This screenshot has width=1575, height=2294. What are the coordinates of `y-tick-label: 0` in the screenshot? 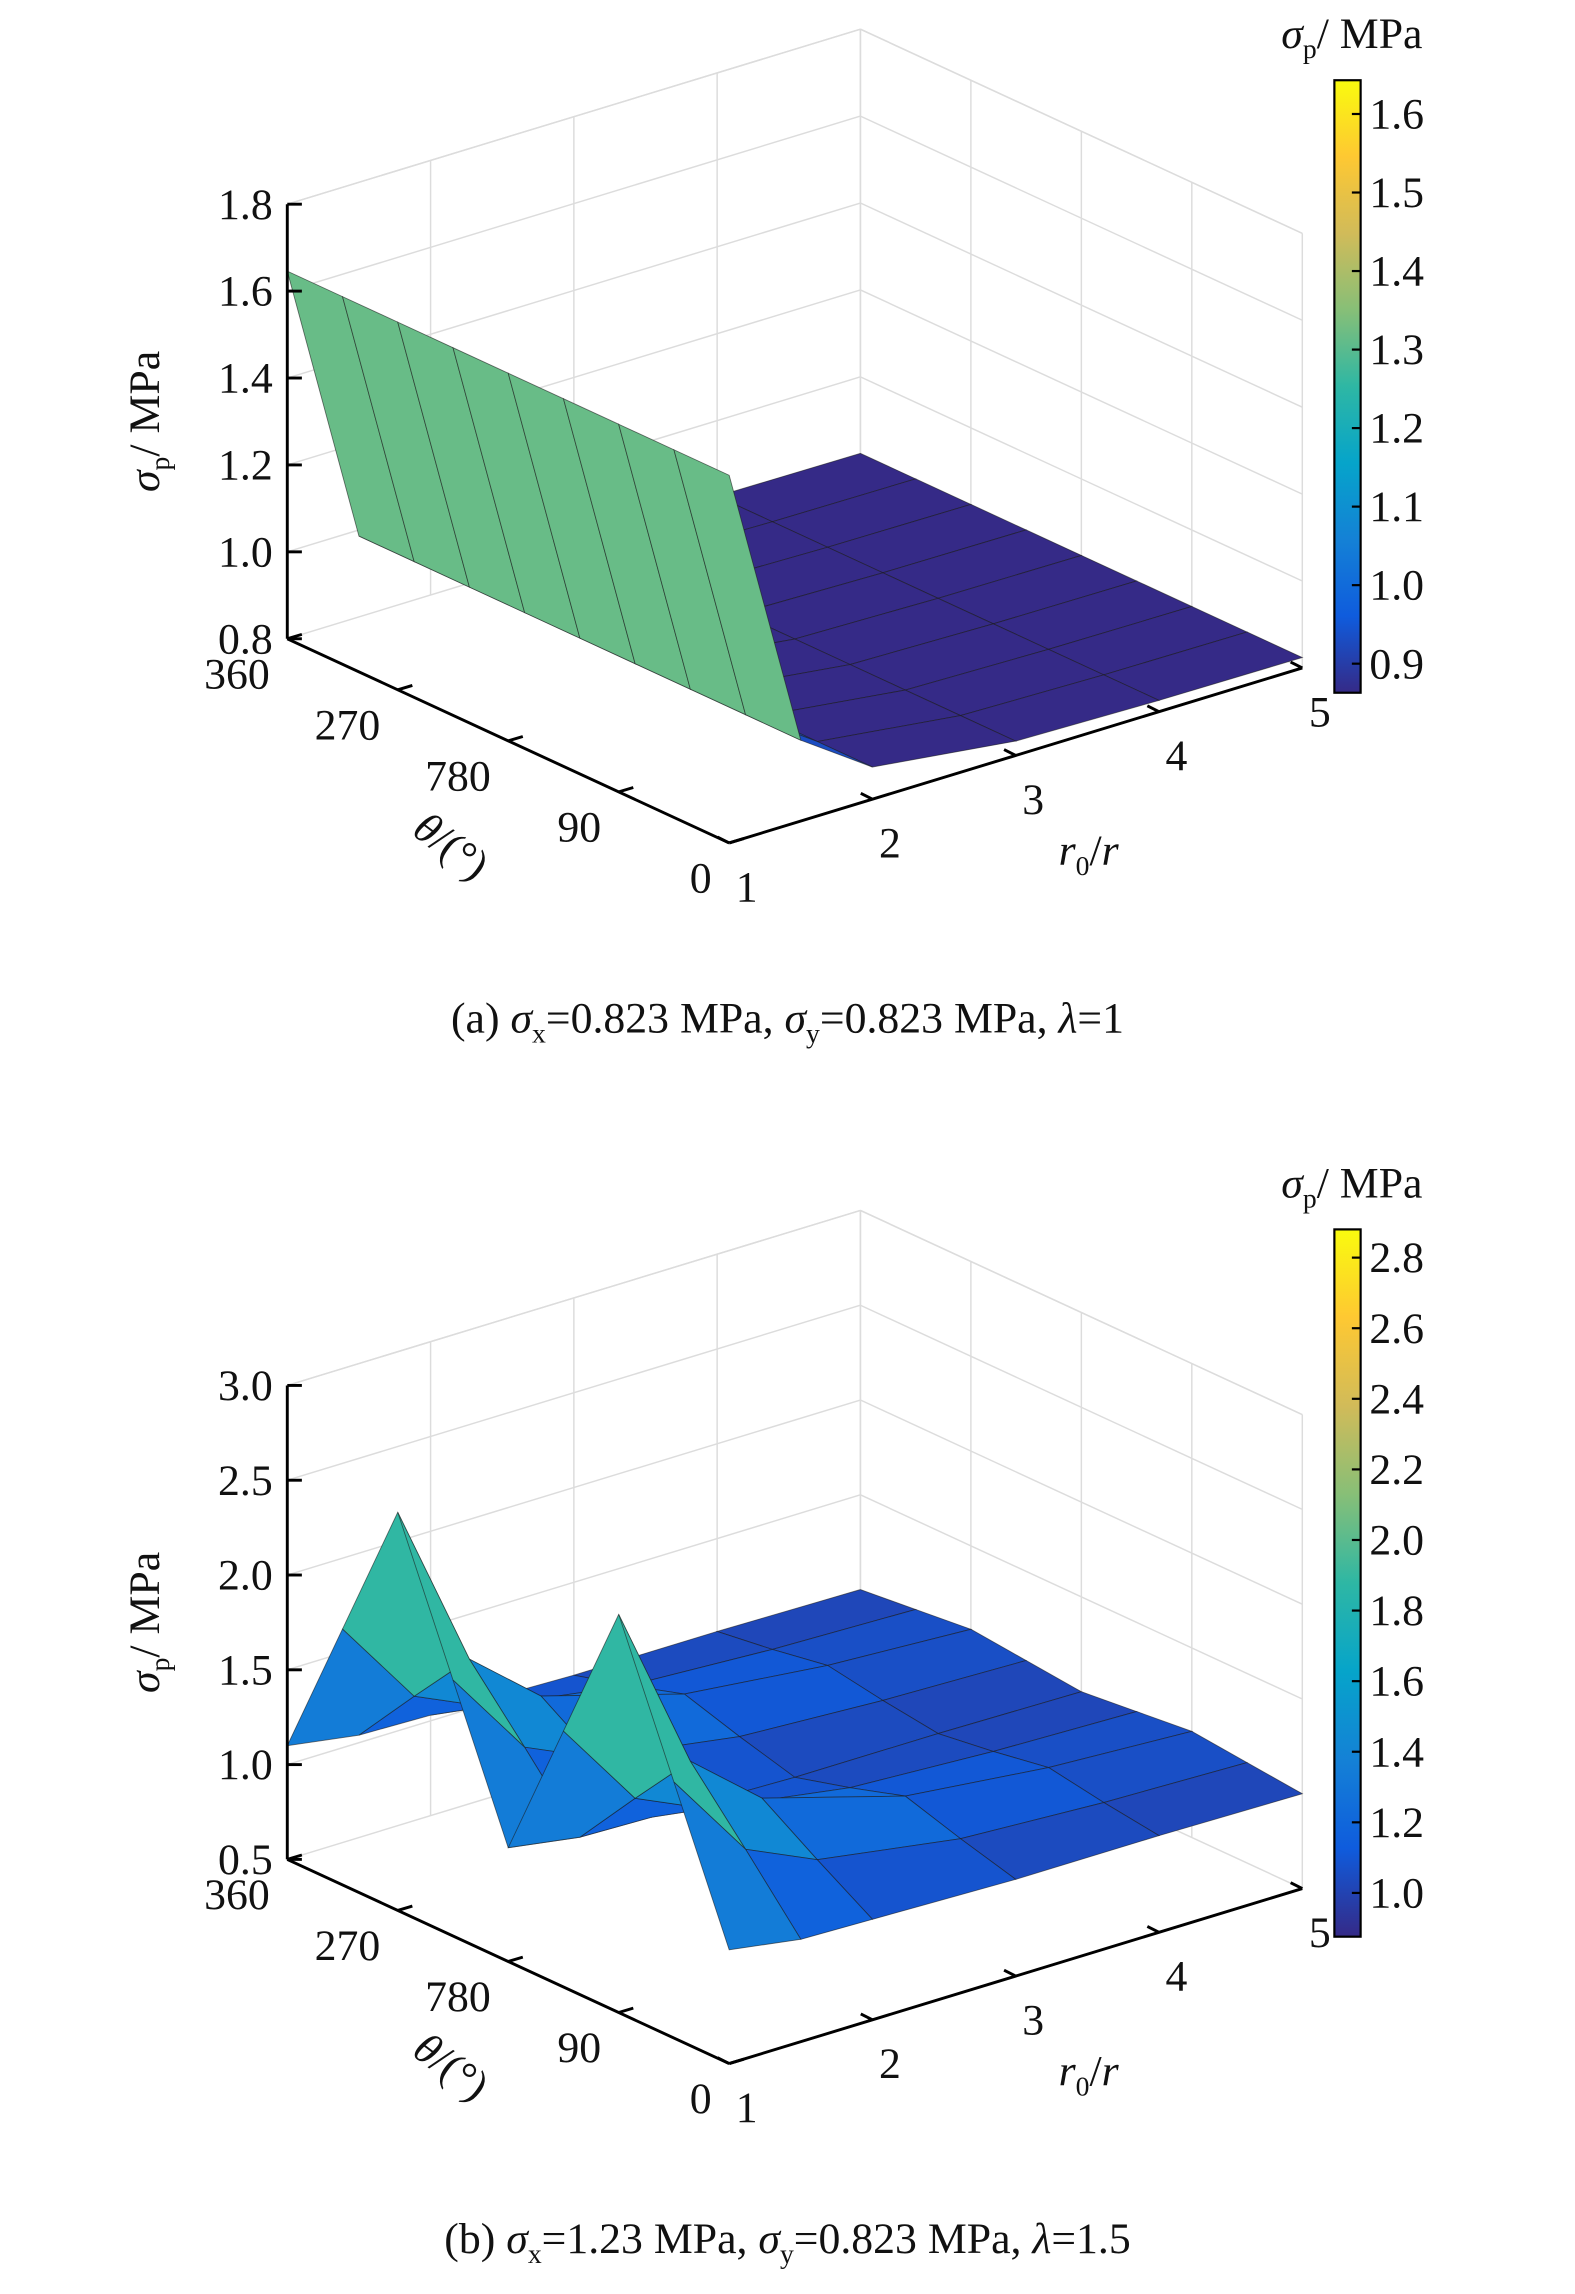 It's located at (701, 2099).